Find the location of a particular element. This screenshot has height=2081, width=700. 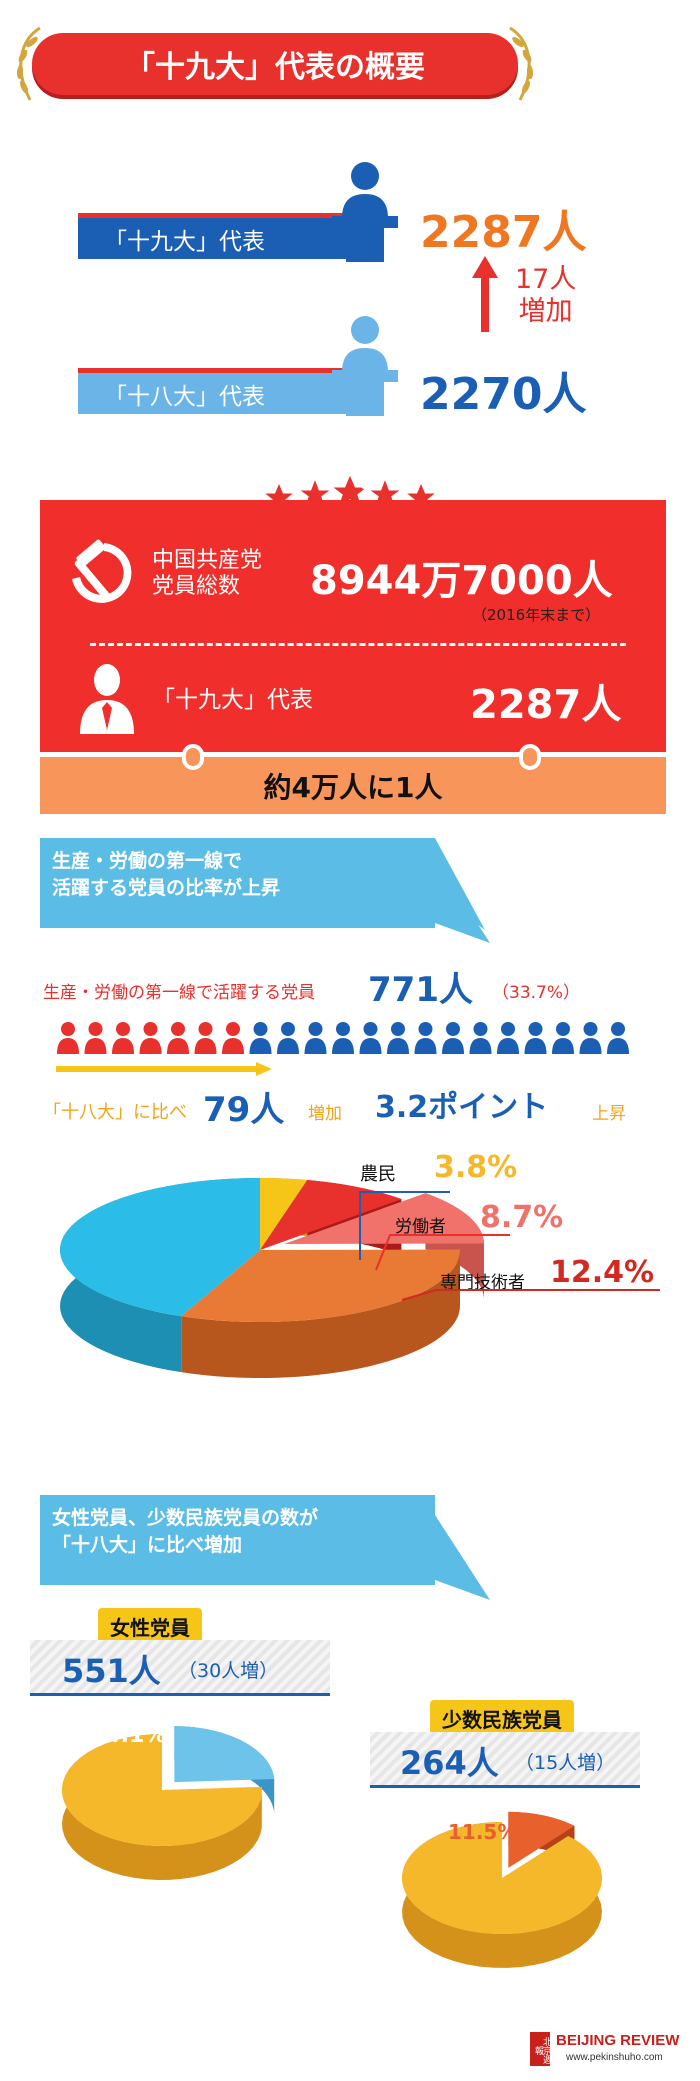

frontline-callout-line2: 活躍する党員の比率が上昇 is located at coordinates (166, 888).